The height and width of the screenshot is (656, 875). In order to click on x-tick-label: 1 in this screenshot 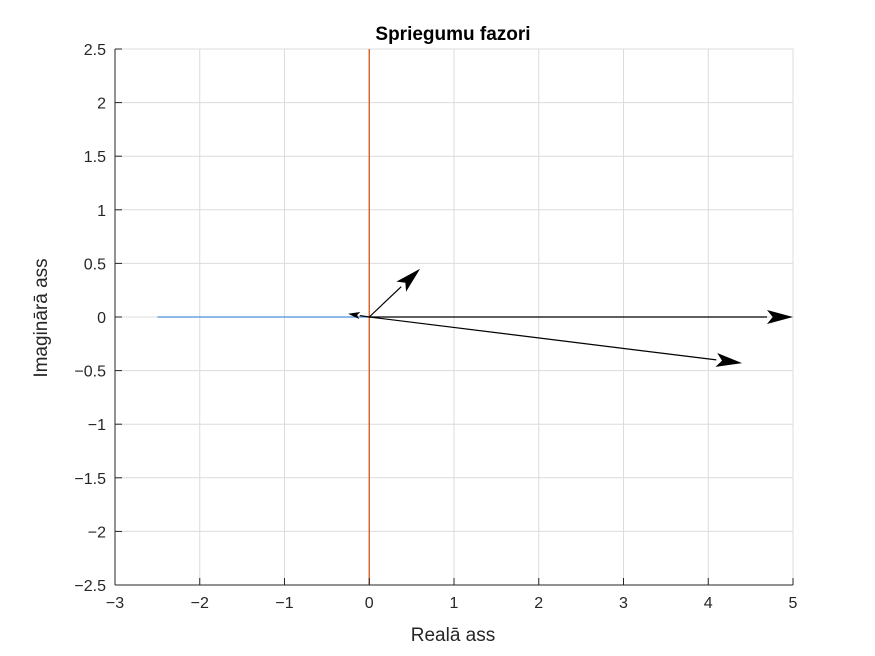, I will do `click(454, 603)`.